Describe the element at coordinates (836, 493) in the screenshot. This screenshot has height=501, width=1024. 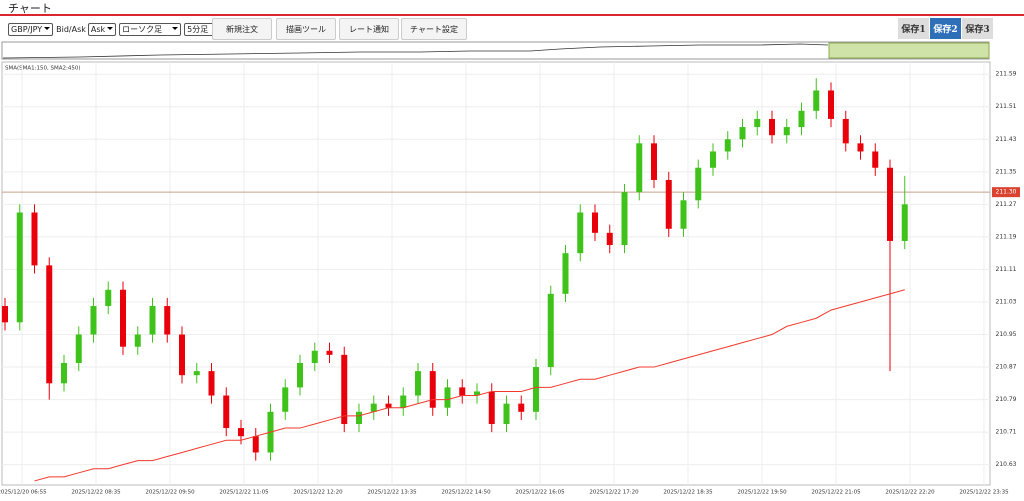
I see `x-tick-label: 2025/12/22 21:05` at that location.